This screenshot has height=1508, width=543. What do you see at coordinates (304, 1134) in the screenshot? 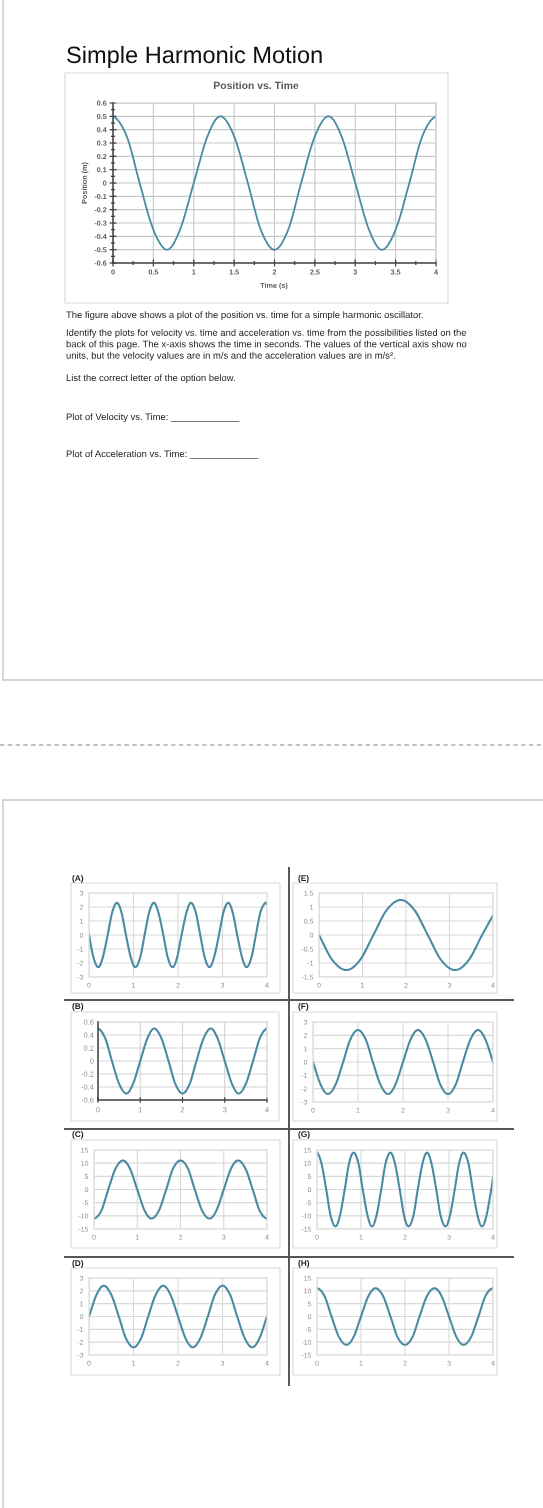
I see `chart-title: (G)` at bounding box center [304, 1134].